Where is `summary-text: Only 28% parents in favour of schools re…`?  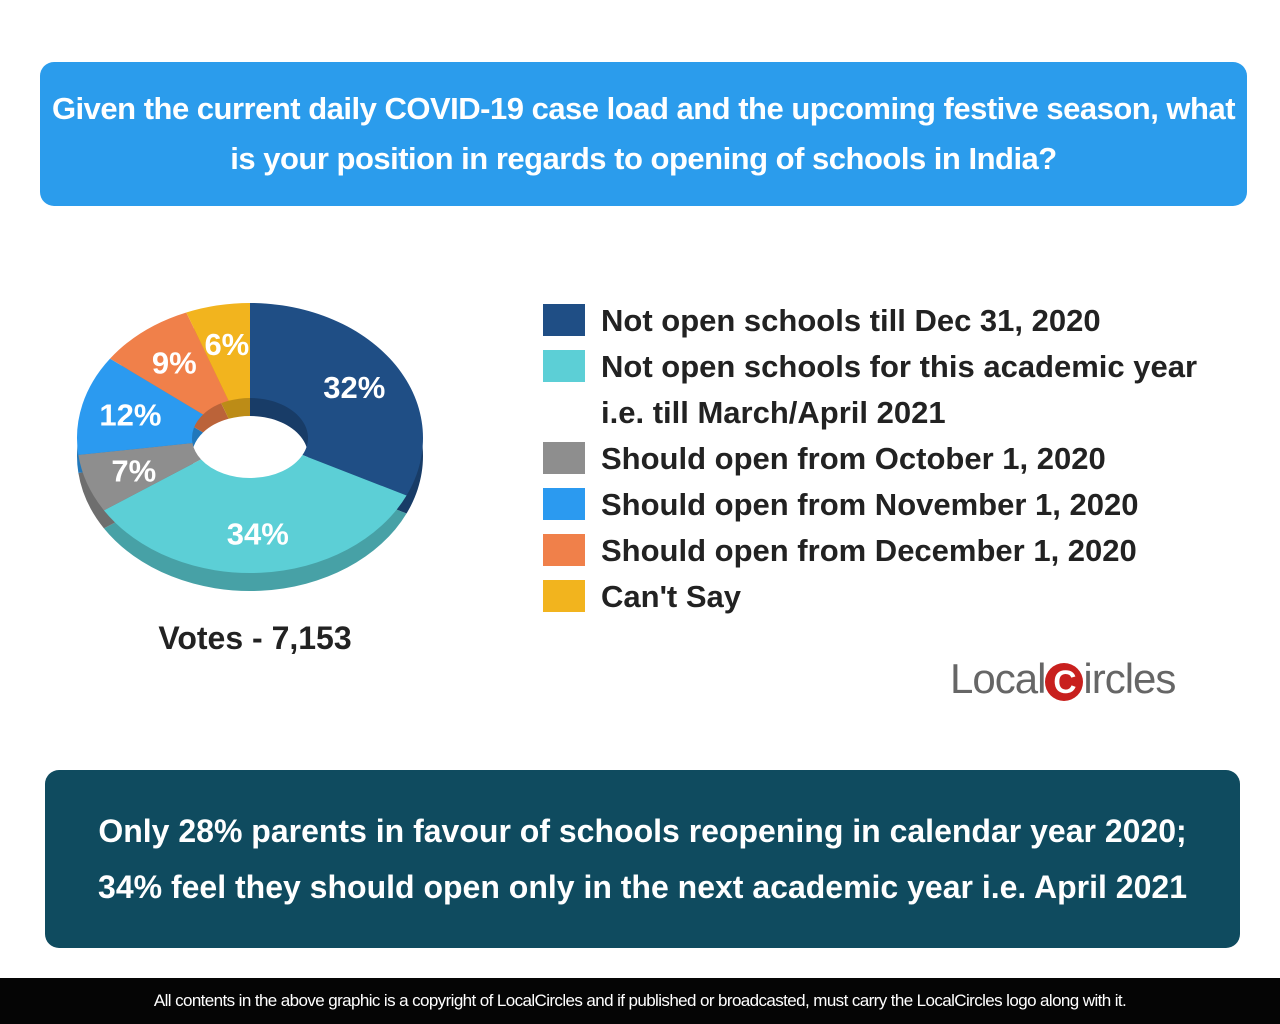
summary-text: Only 28% parents in favour of schools re… is located at coordinates (642, 859).